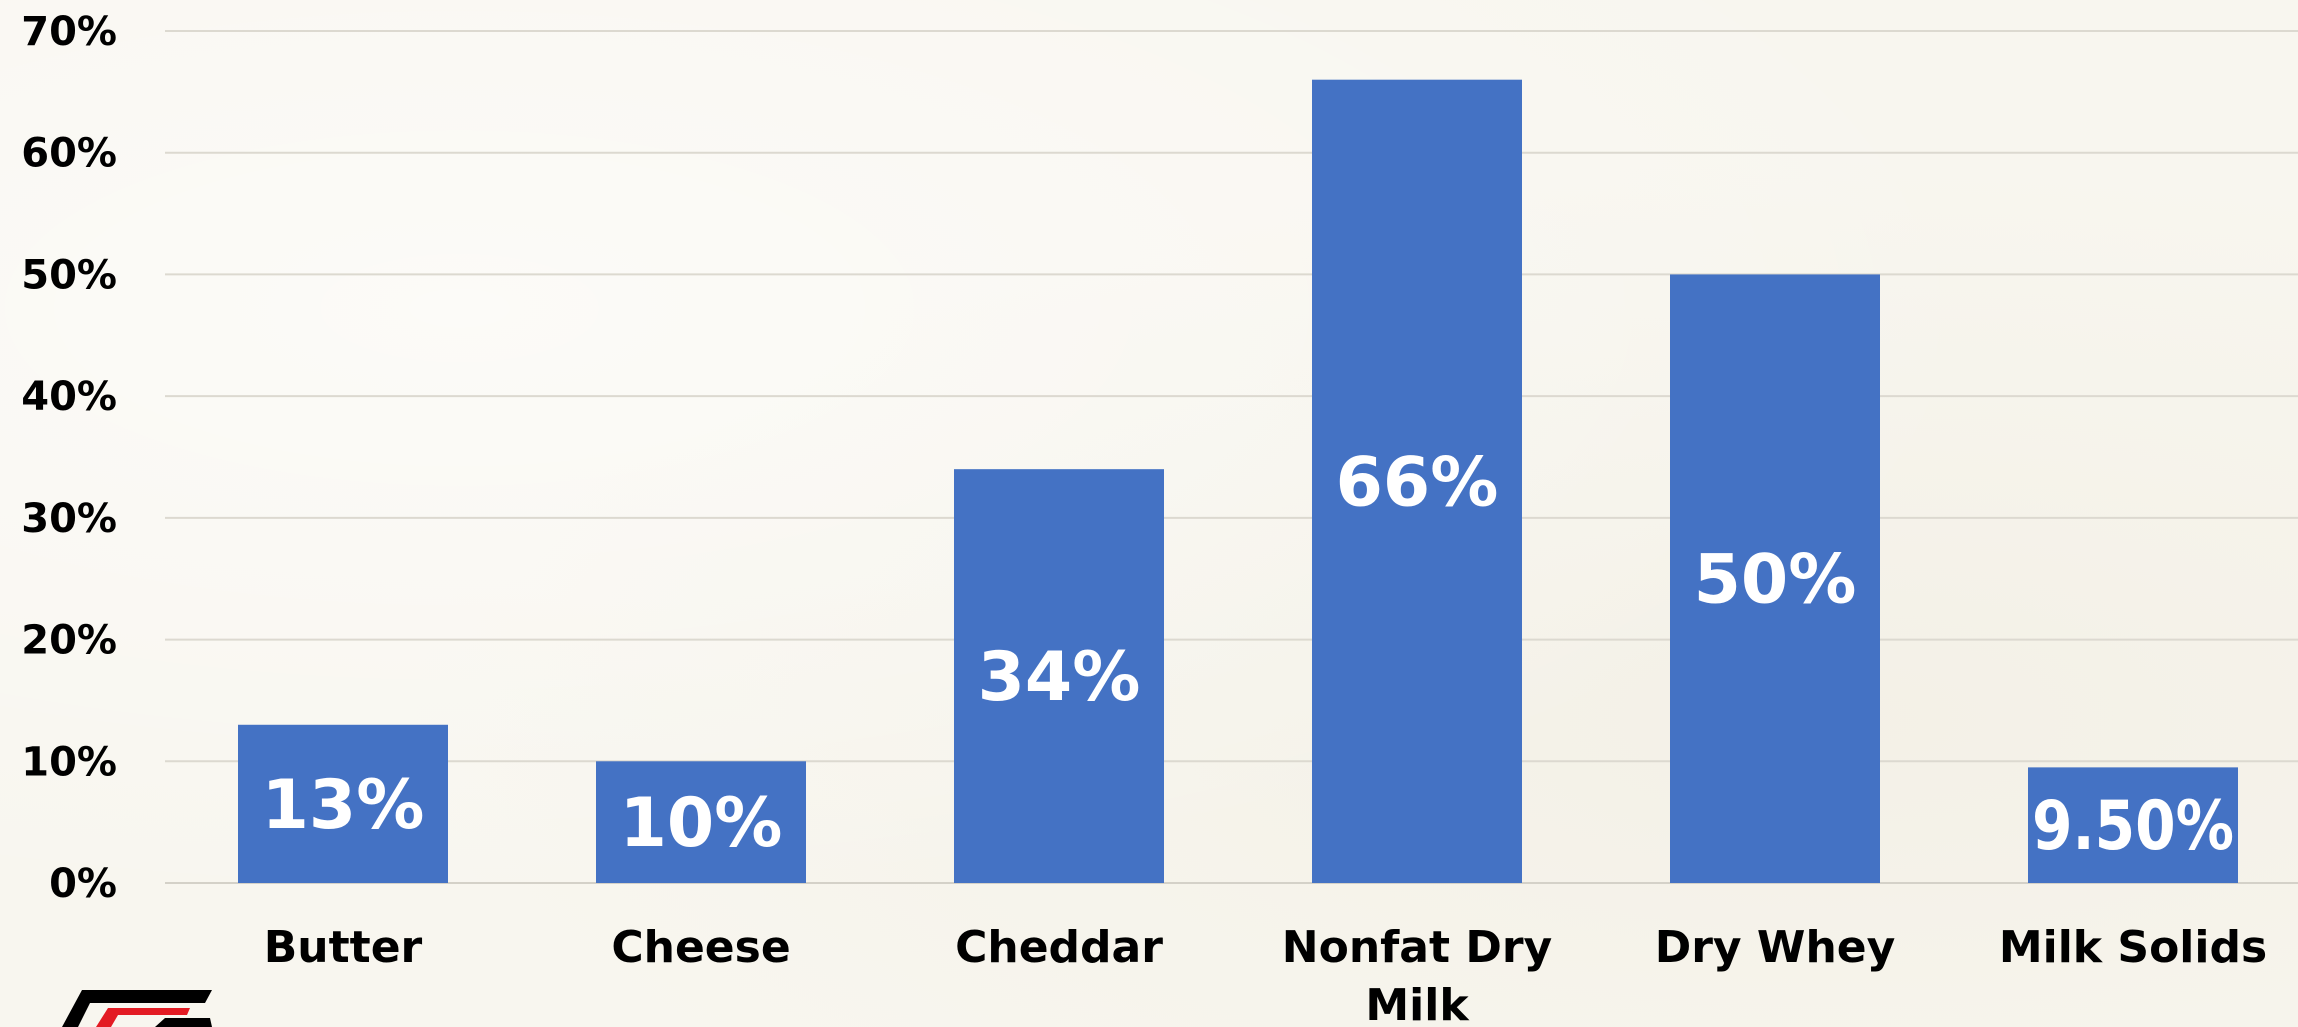  I want to click on x-category-label-line: Cheddar, so click(1059, 947).